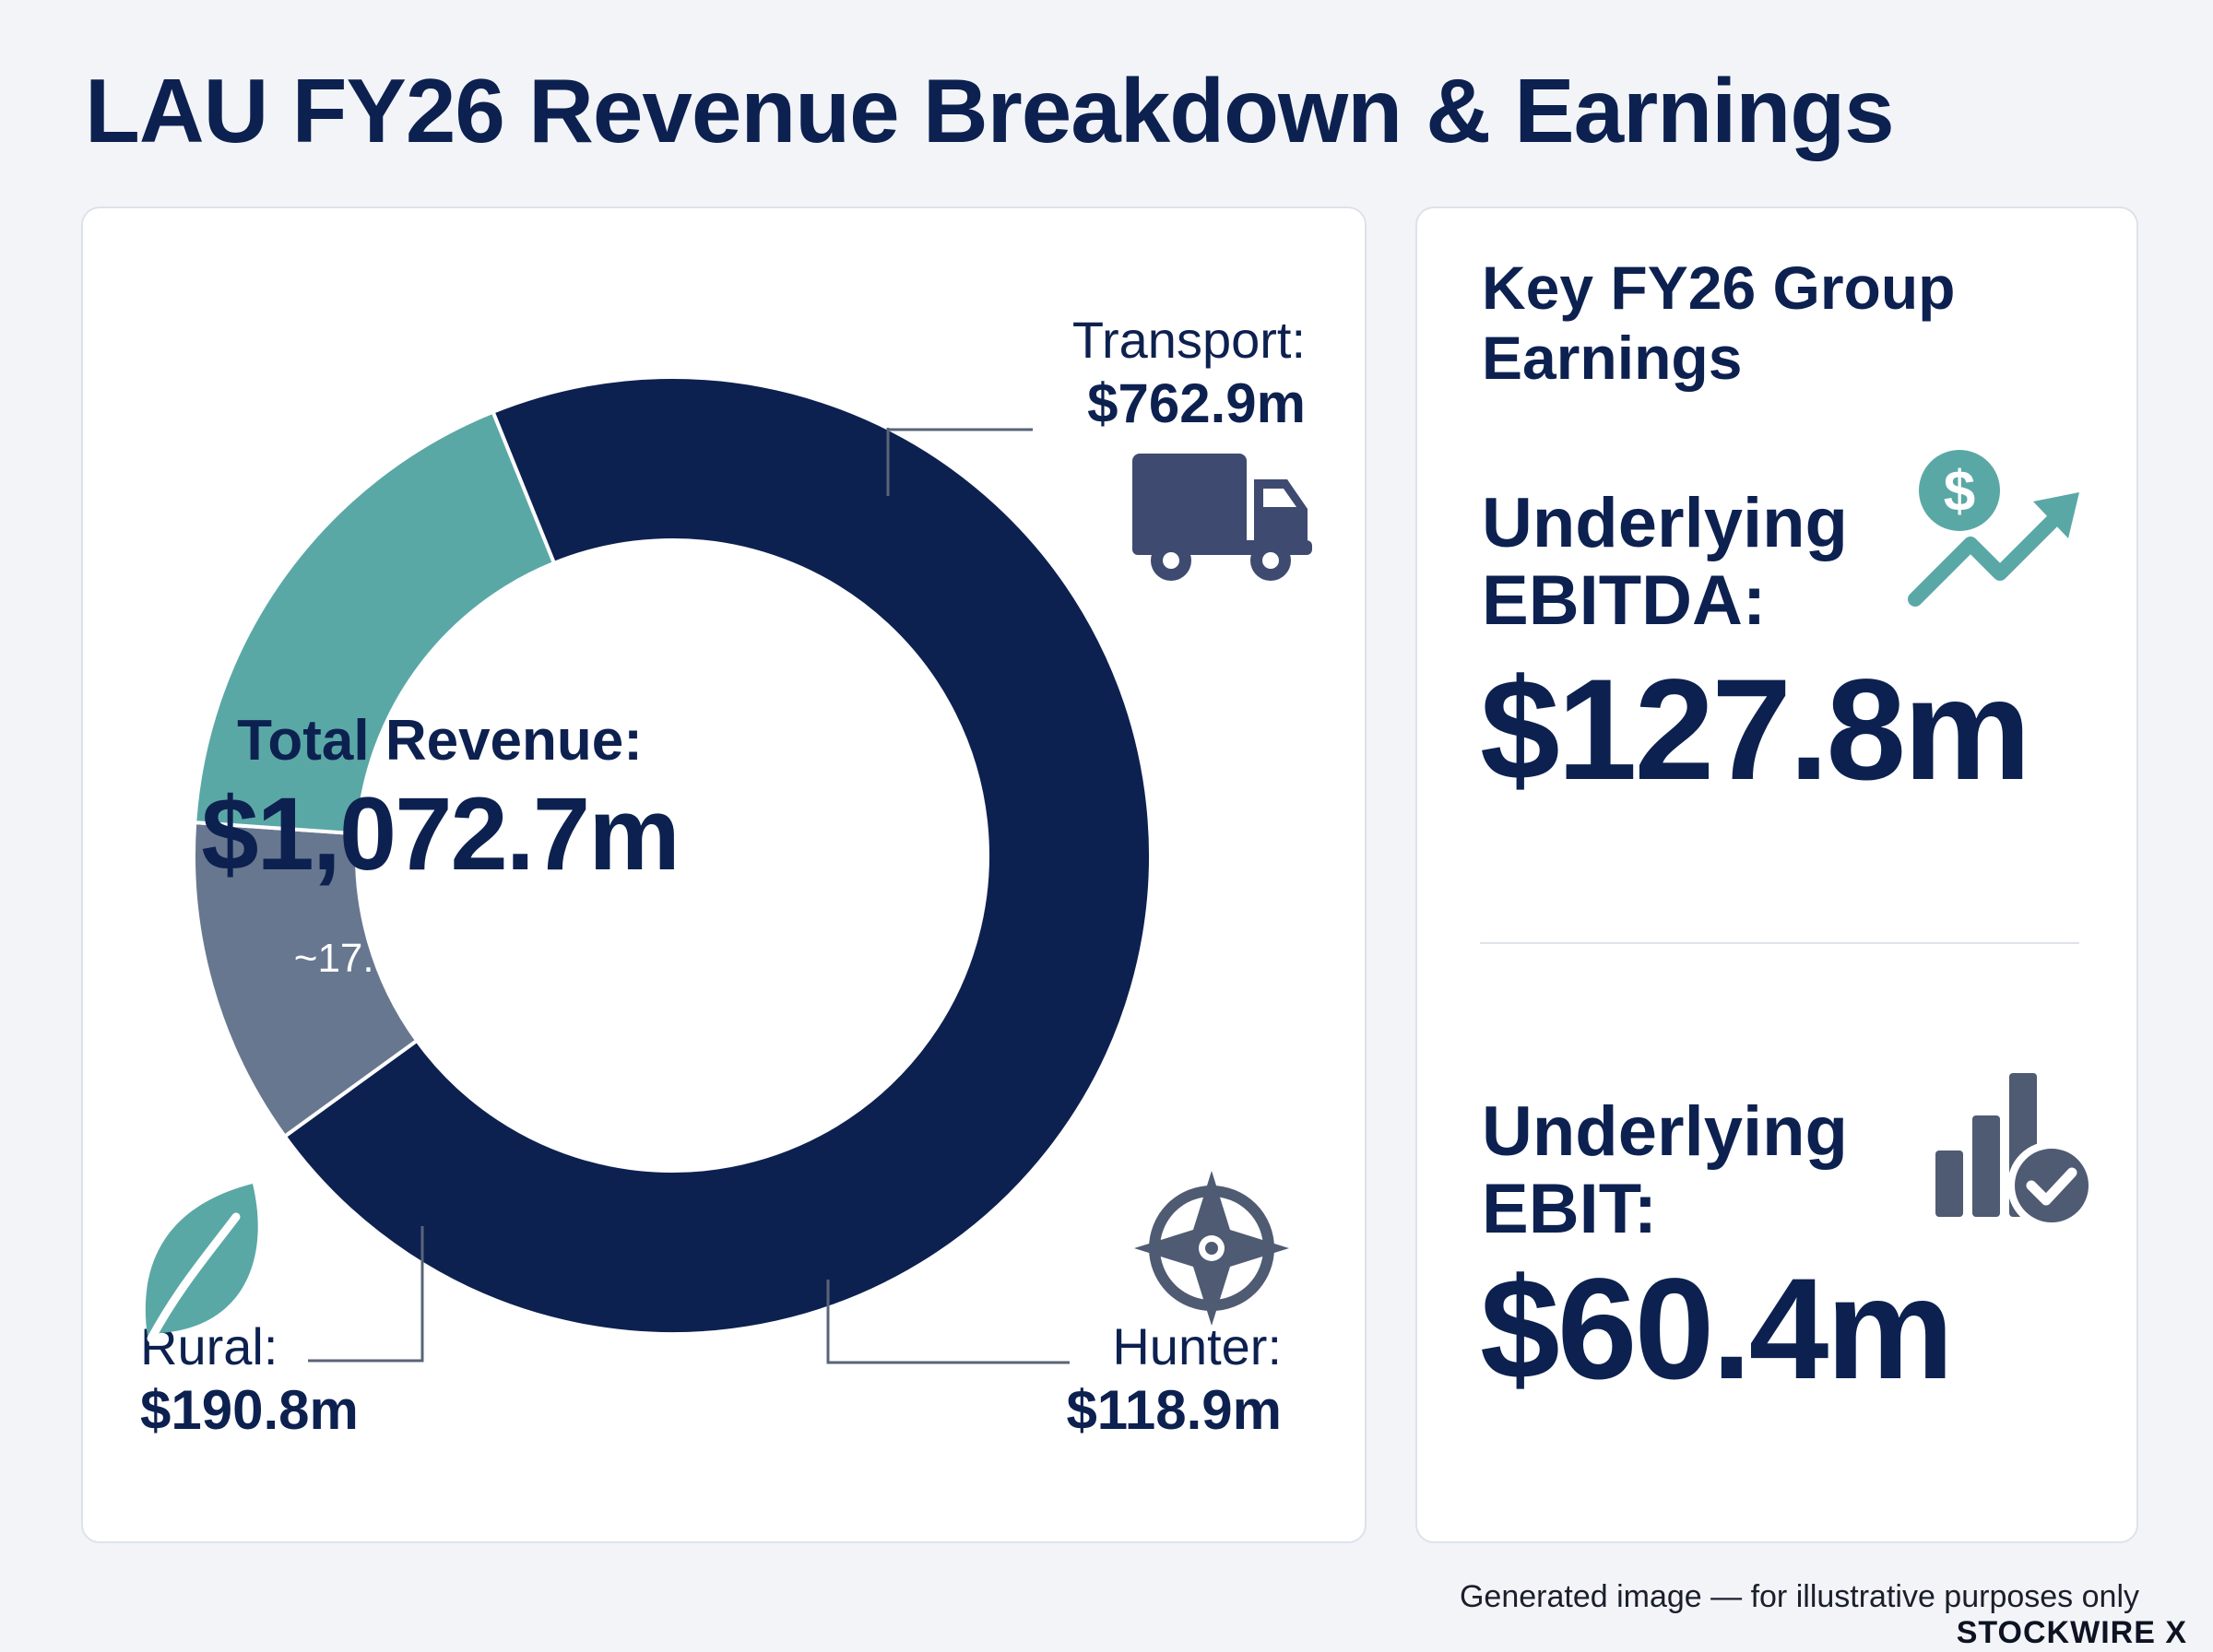 This screenshot has width=2213, height=1652. Describe the element at coordinates (707, 594) in the screenshot. I see `percent-label-transport: ~71.1%` at that location.